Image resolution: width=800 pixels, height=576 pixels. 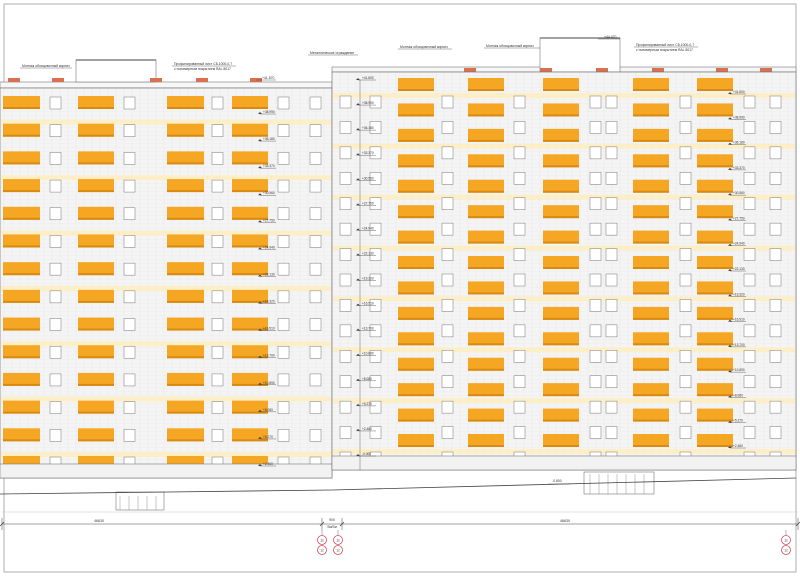 I want to click on level-label-right: +8.080, so click(x=738, y=395).